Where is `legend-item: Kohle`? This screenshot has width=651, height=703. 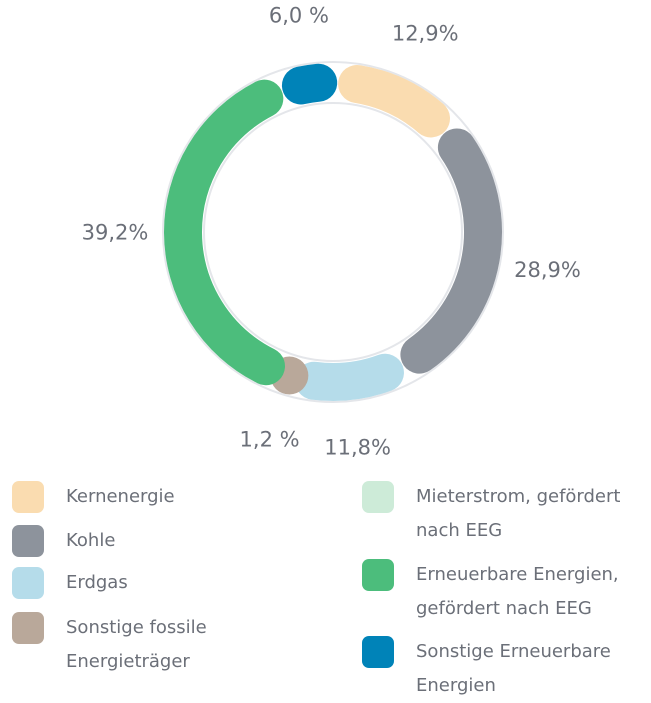
legend-item: Kohle is located at coordinates (117, 541).